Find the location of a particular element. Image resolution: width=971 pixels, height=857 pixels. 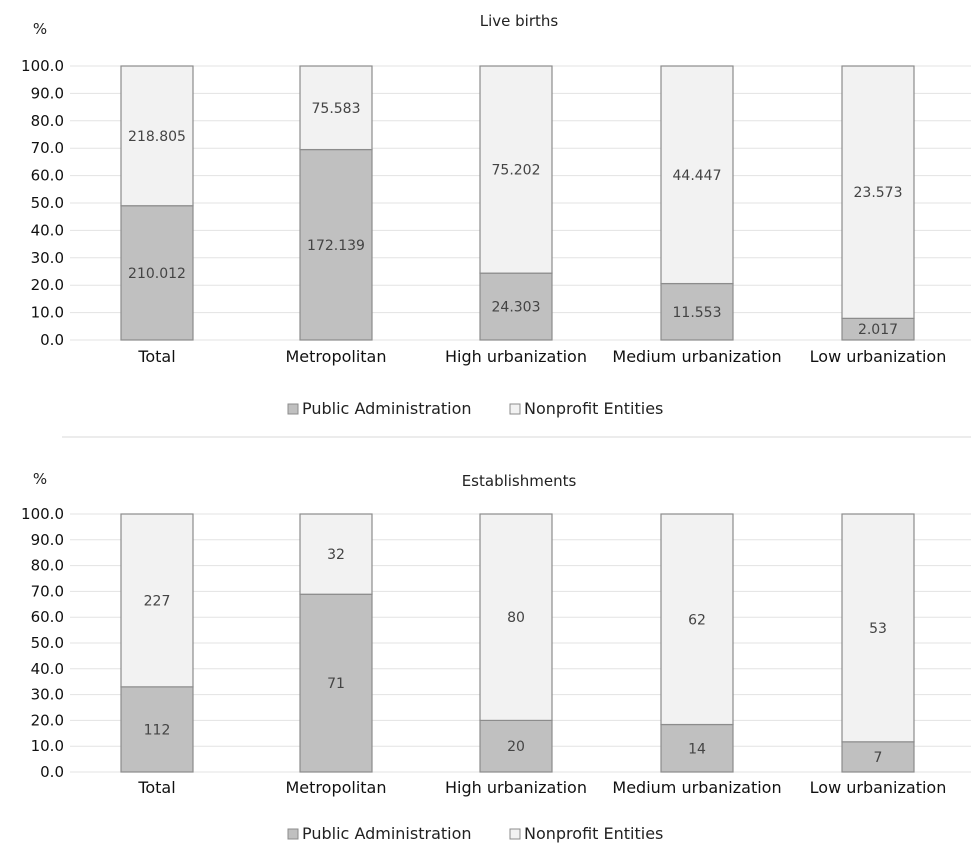

data-label: 11.553 is located at coordinates (697, 313).